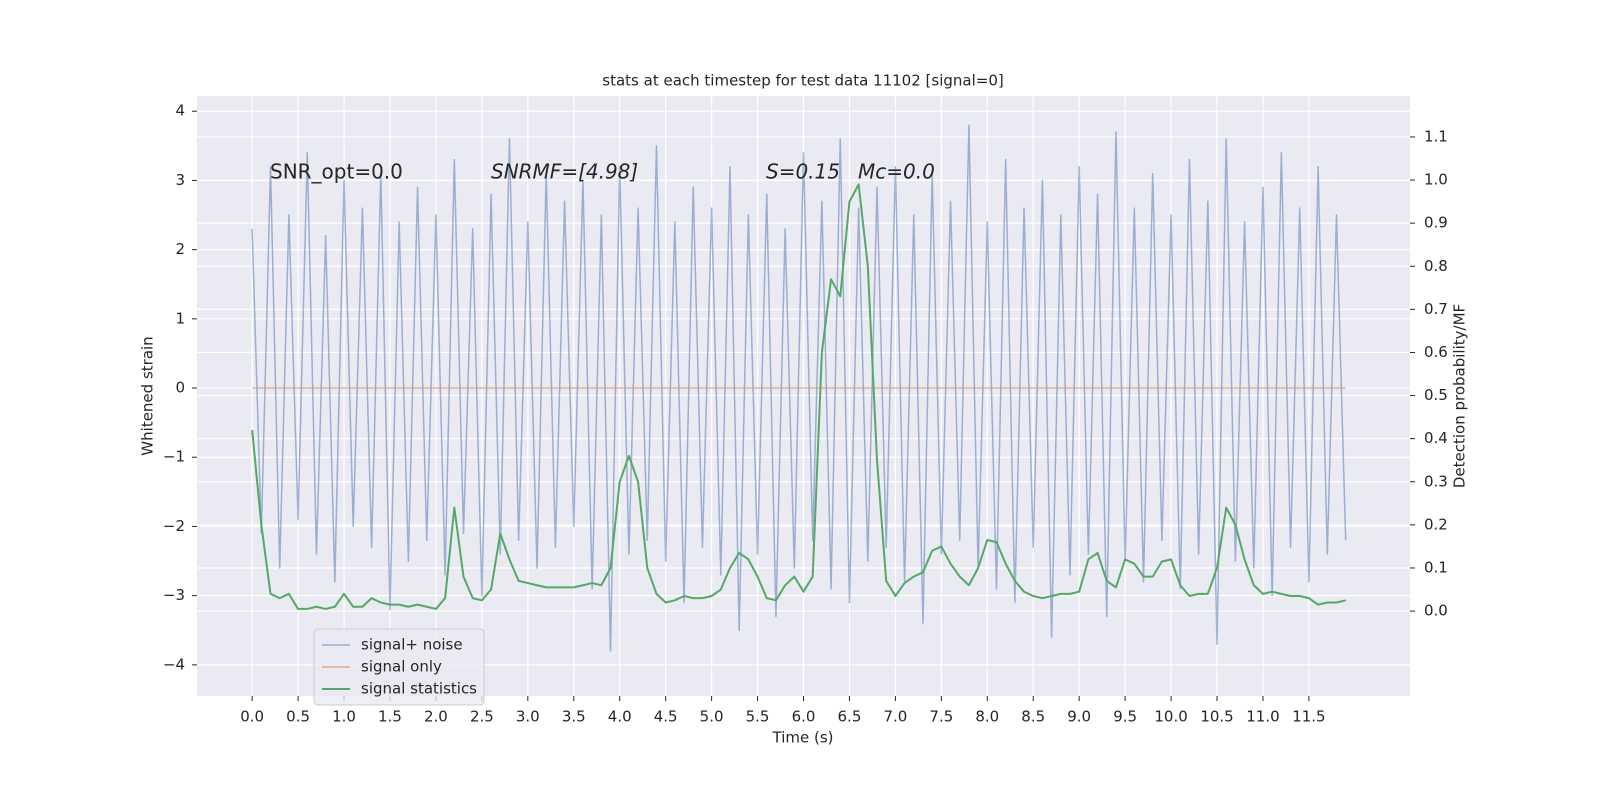 This screenshot has width=1600, height=804. I want to click on x-tick-label: 4.0, so click(620, 717).